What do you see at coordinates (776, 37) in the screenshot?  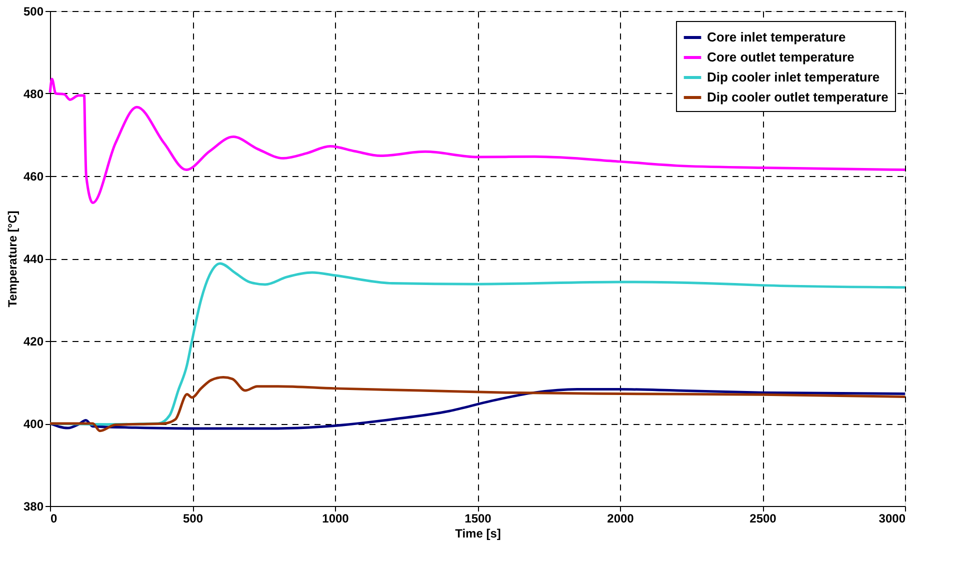 I see `legend-label: Core inlet temperature` at bounding box center [776, 37].